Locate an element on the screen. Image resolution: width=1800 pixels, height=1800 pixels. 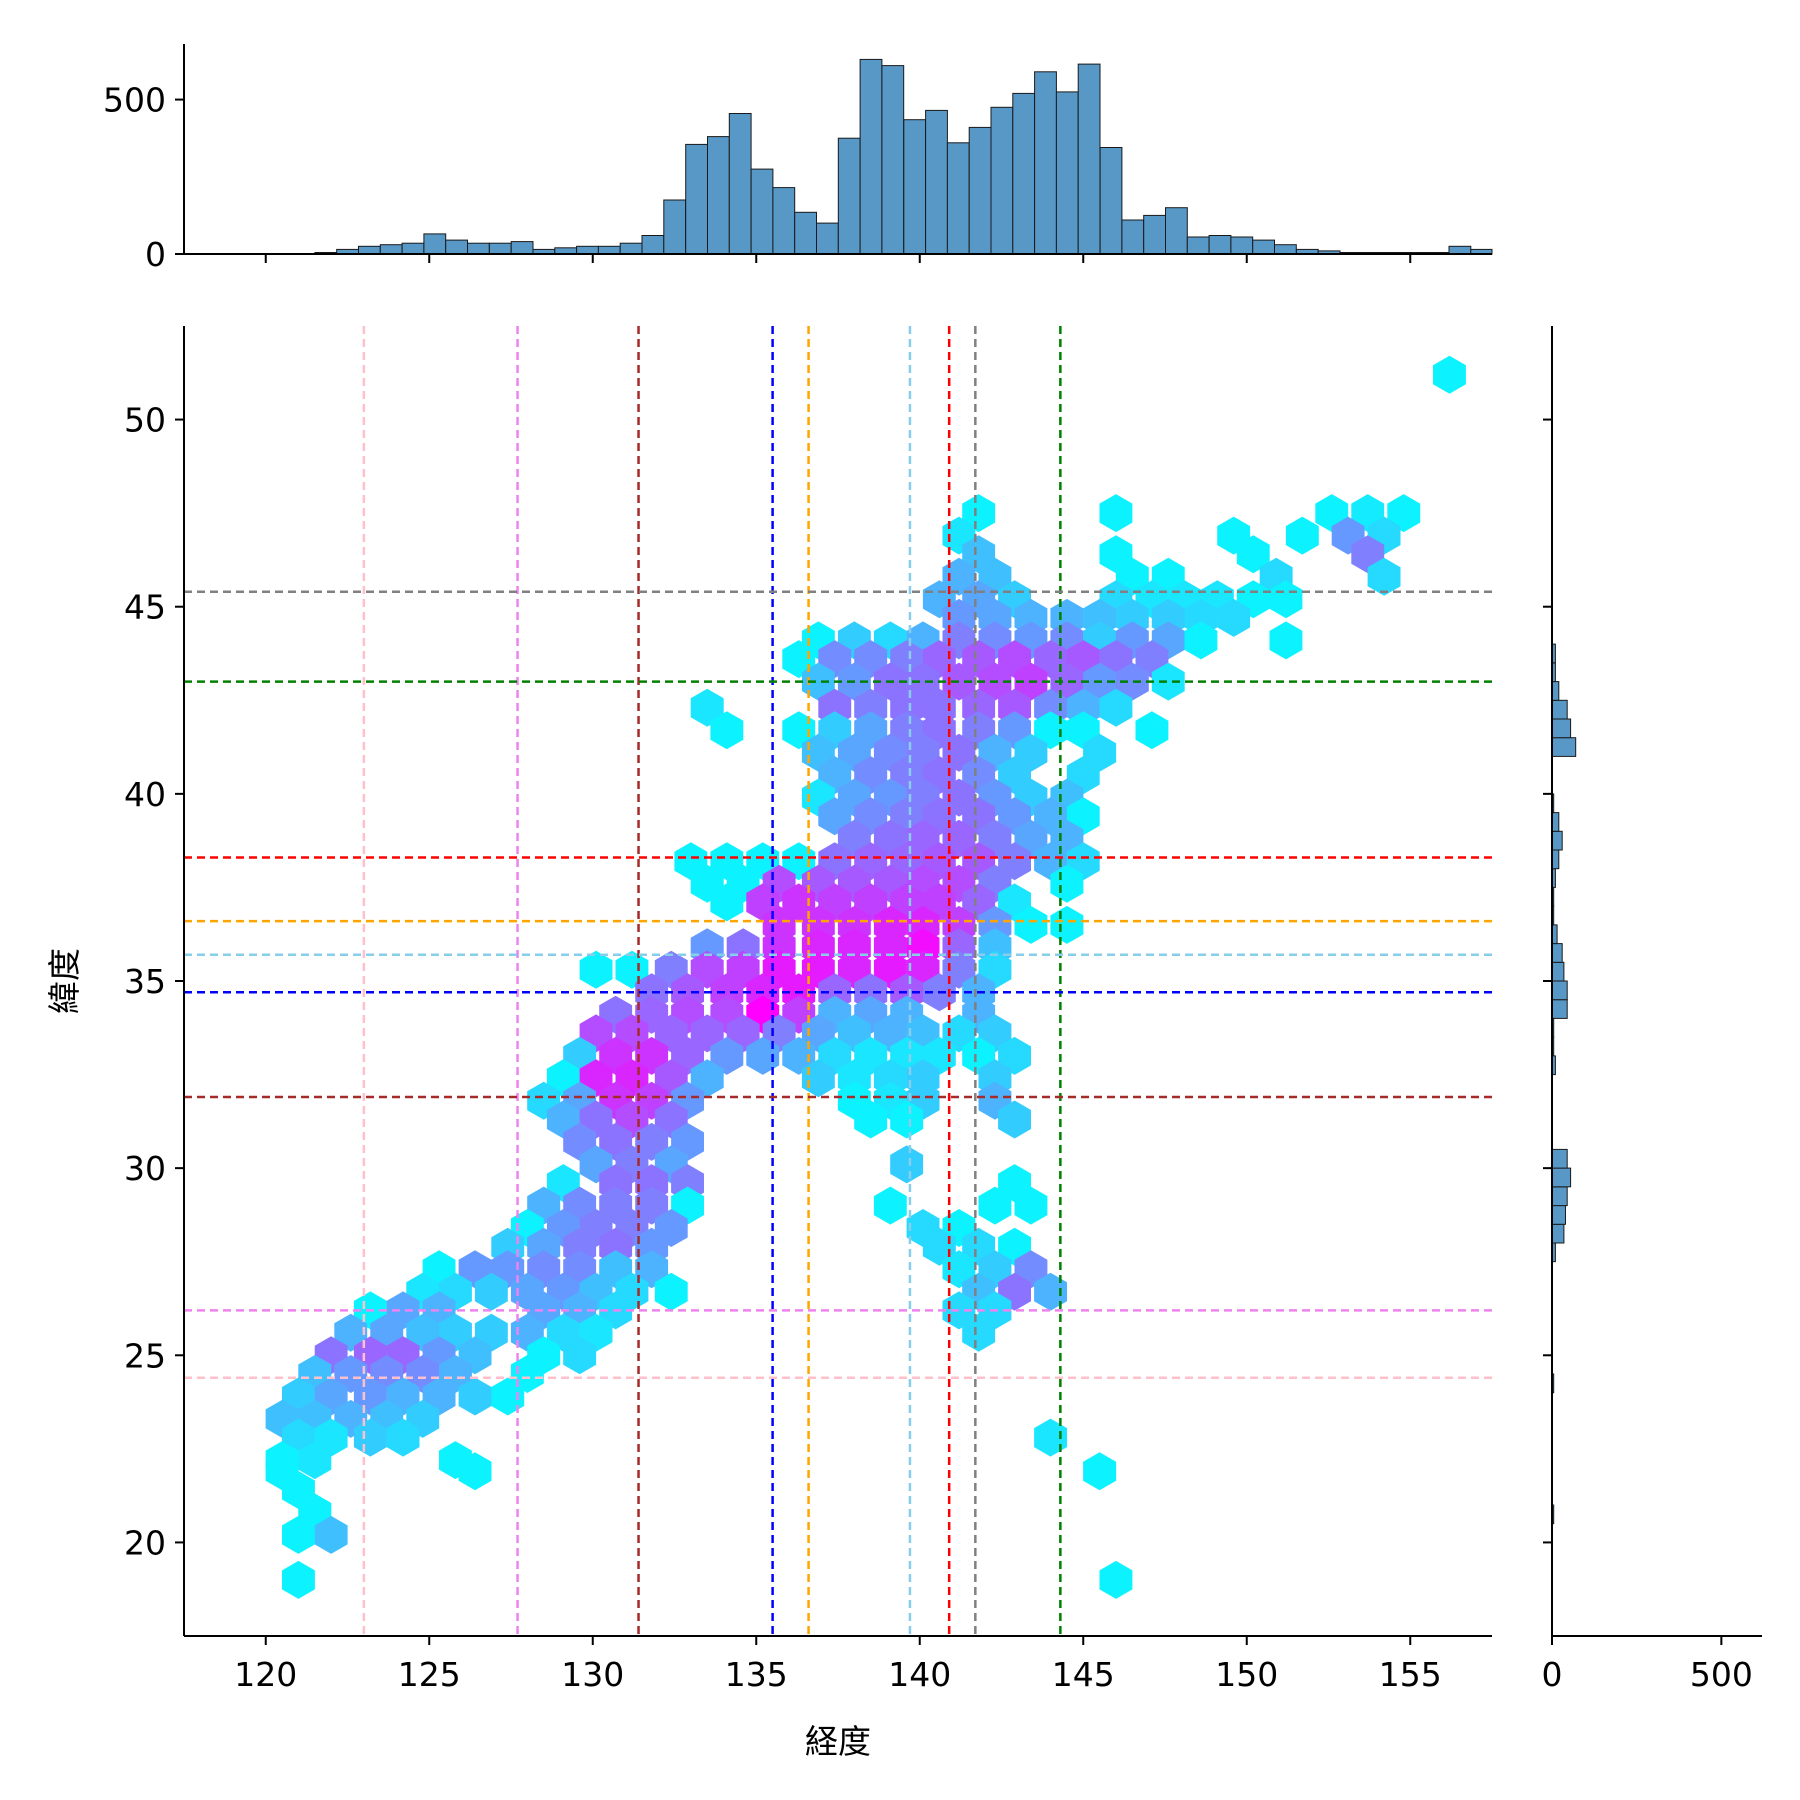
x-axis-label: 経度 is located at coordinates (838, 1741).